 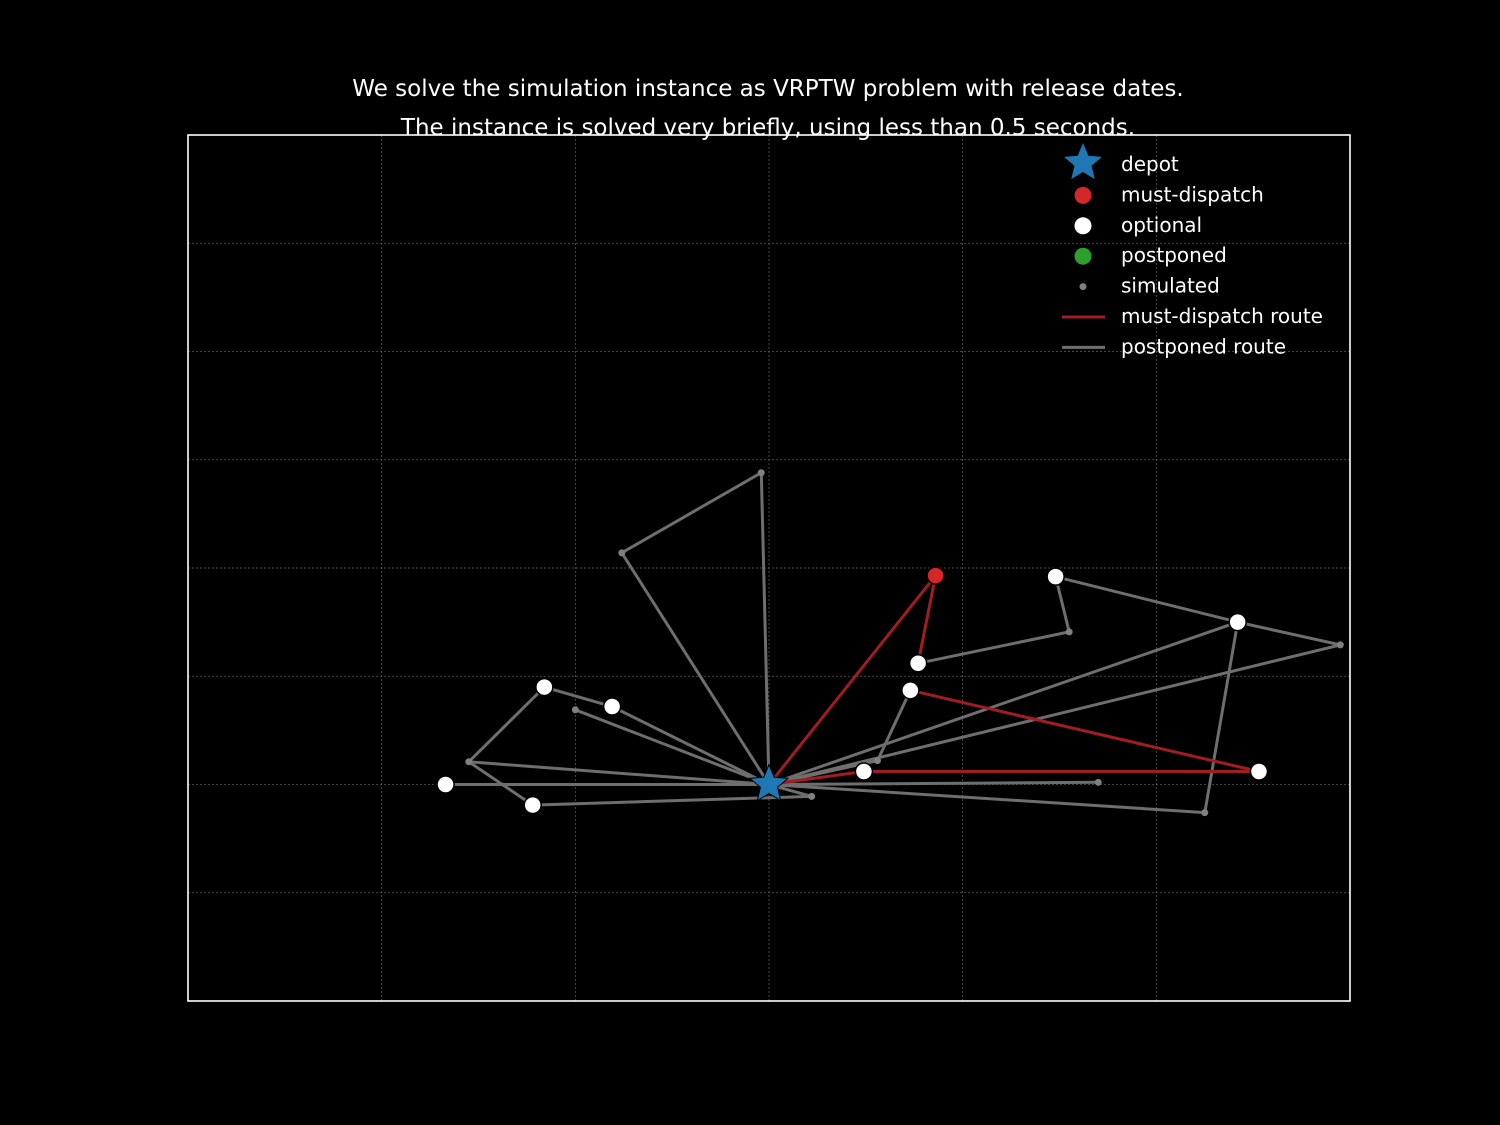 I want to click on must-dispatch-point-A, so click(x=935, y=575).